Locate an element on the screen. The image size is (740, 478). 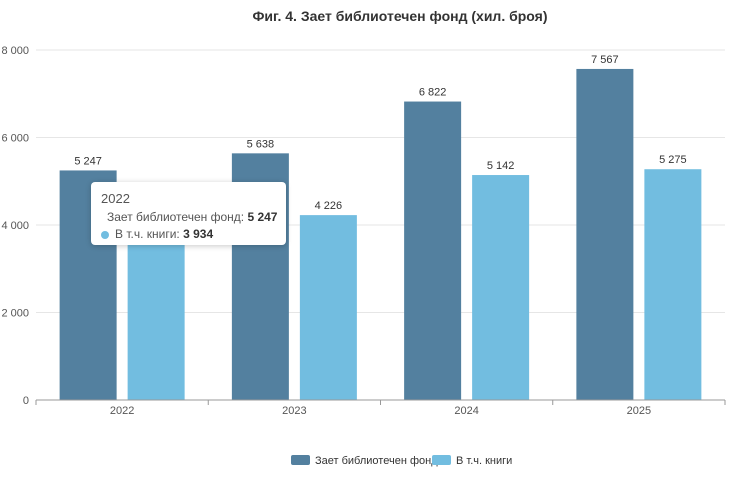
data-label-2025-books: 5 275 is located at coordinates (673, 160).